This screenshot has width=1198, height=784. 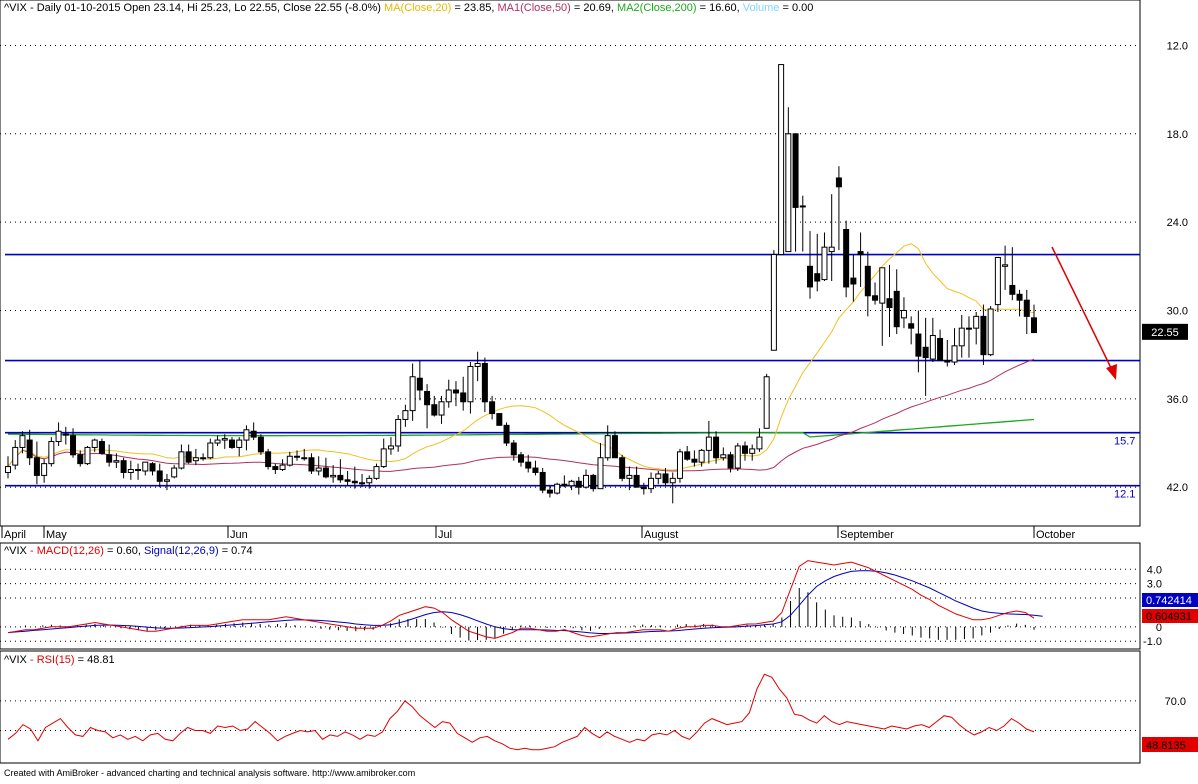 I want to click on last-price-badge, so click(x=1165, y=331).